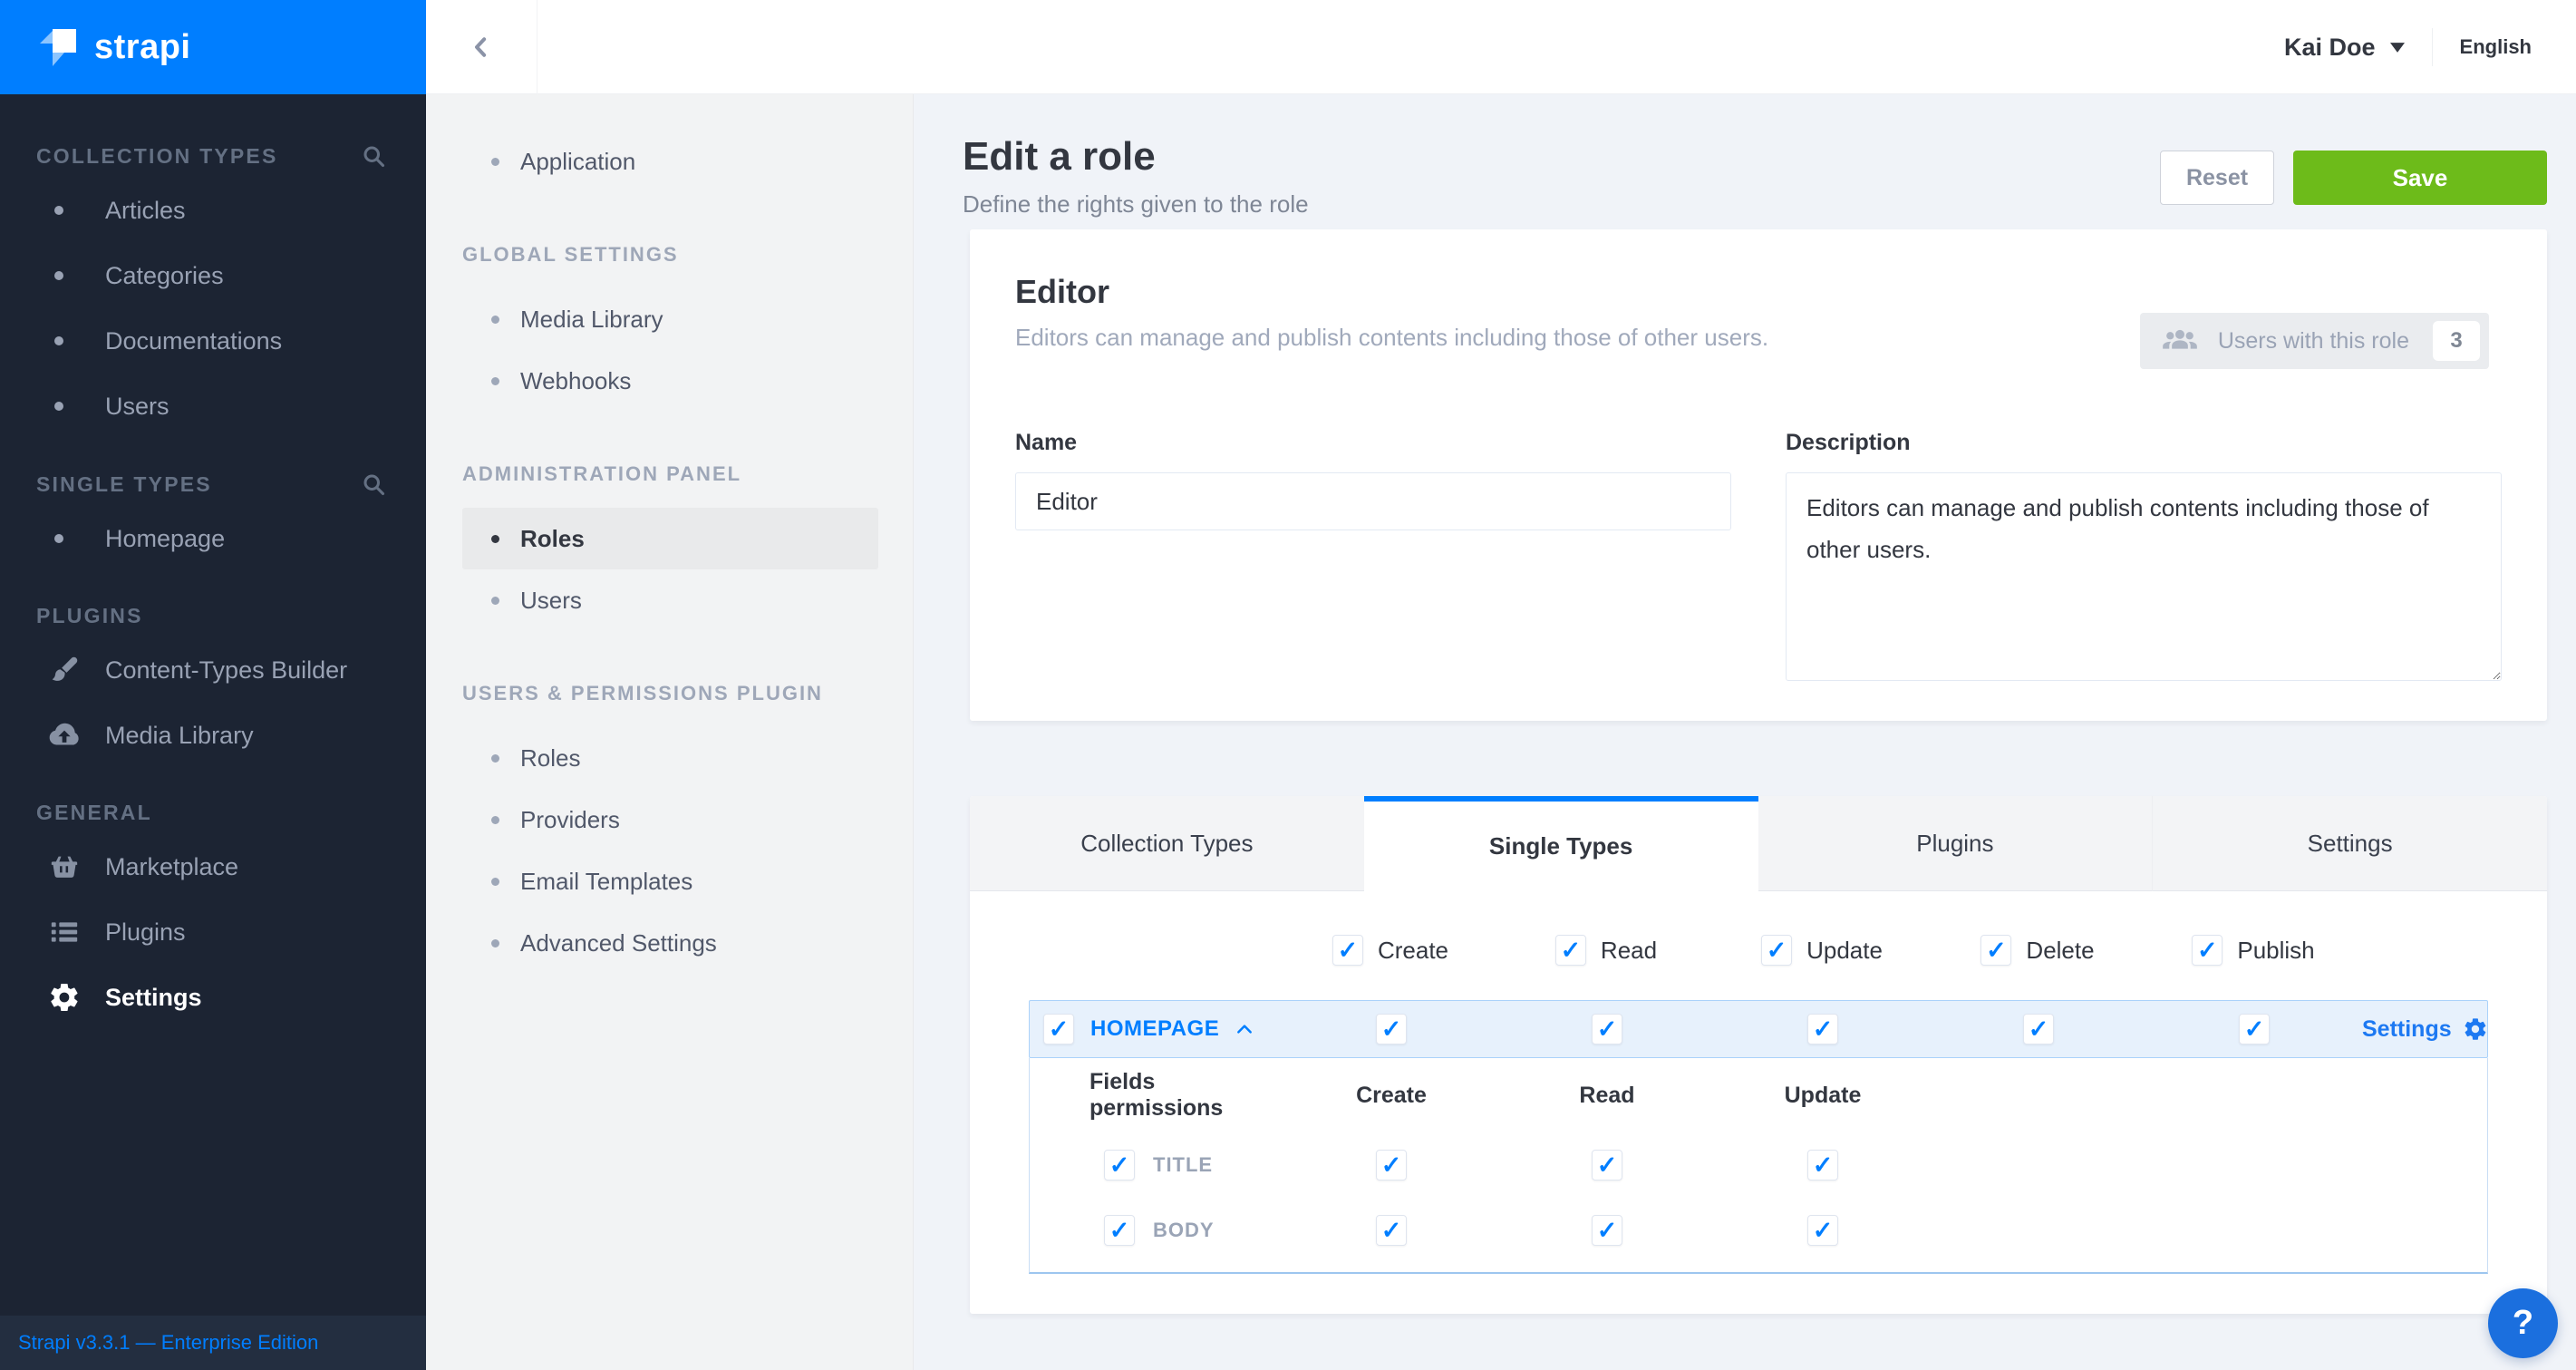  I want to click on subsidebar-item-email-templates: Email Templates, so click(670, 881).